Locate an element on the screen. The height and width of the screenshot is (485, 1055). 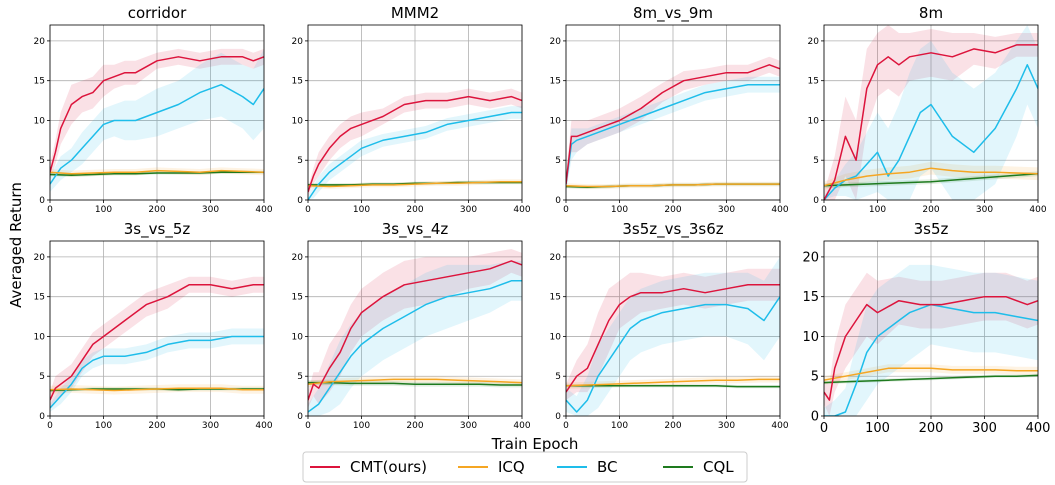
panel-2-bc-band is located at coordinates (415, 153).